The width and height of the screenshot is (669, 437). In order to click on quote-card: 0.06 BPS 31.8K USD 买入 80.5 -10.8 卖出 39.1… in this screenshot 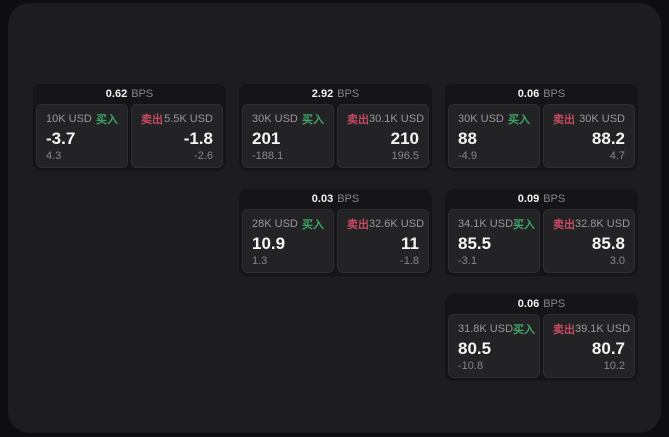, I will do `click(541, 337)`.